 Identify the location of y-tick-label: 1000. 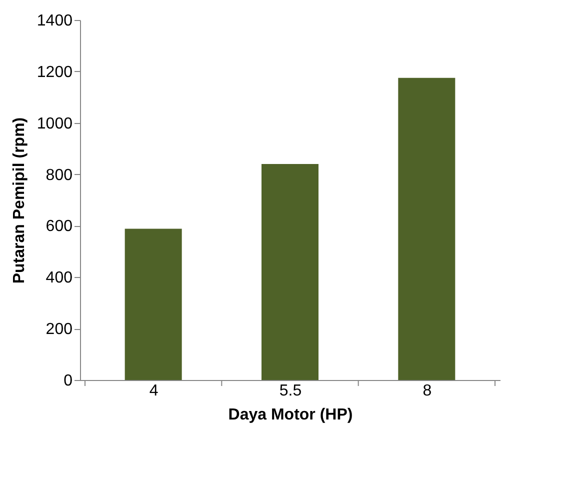
(54, 123).